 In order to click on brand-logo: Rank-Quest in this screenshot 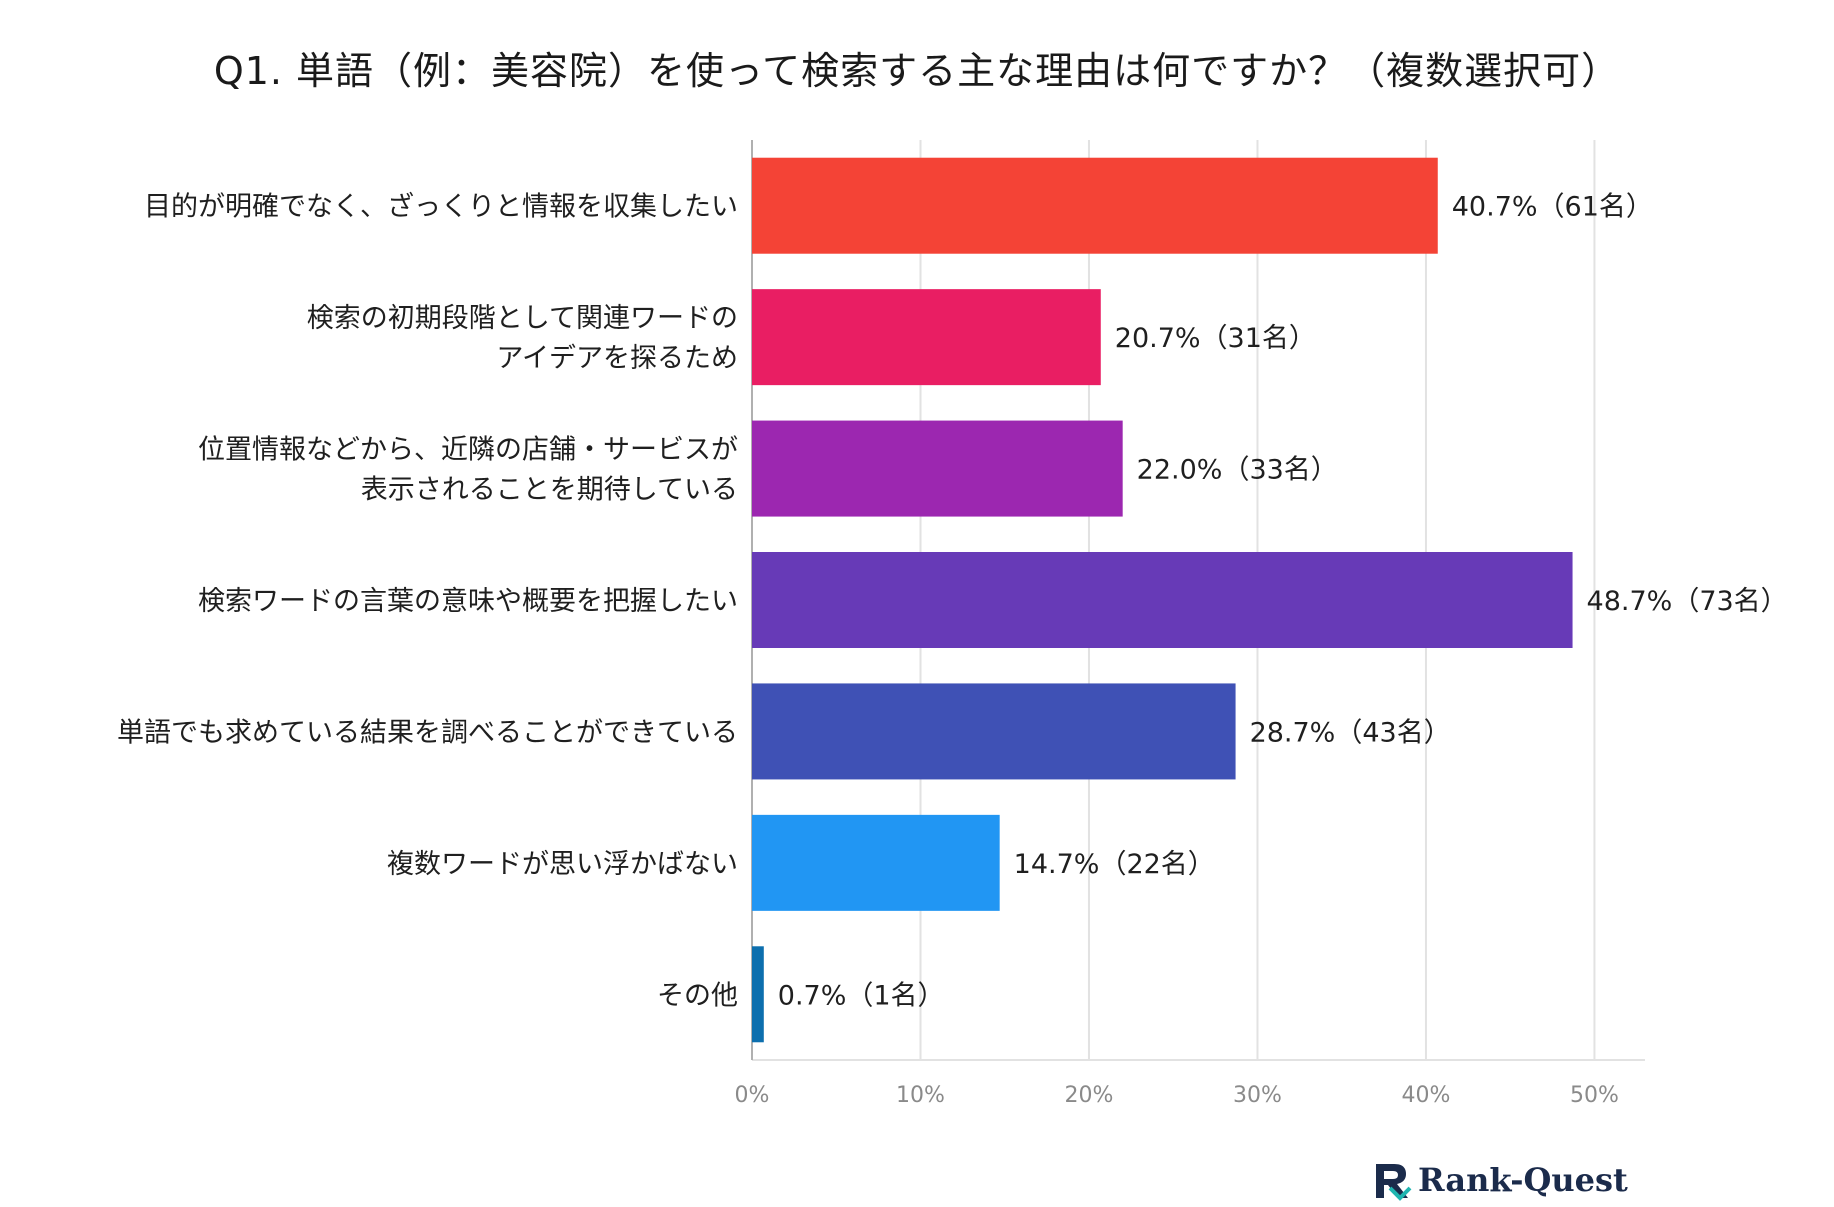, I will do `click(1499, 1180)`.